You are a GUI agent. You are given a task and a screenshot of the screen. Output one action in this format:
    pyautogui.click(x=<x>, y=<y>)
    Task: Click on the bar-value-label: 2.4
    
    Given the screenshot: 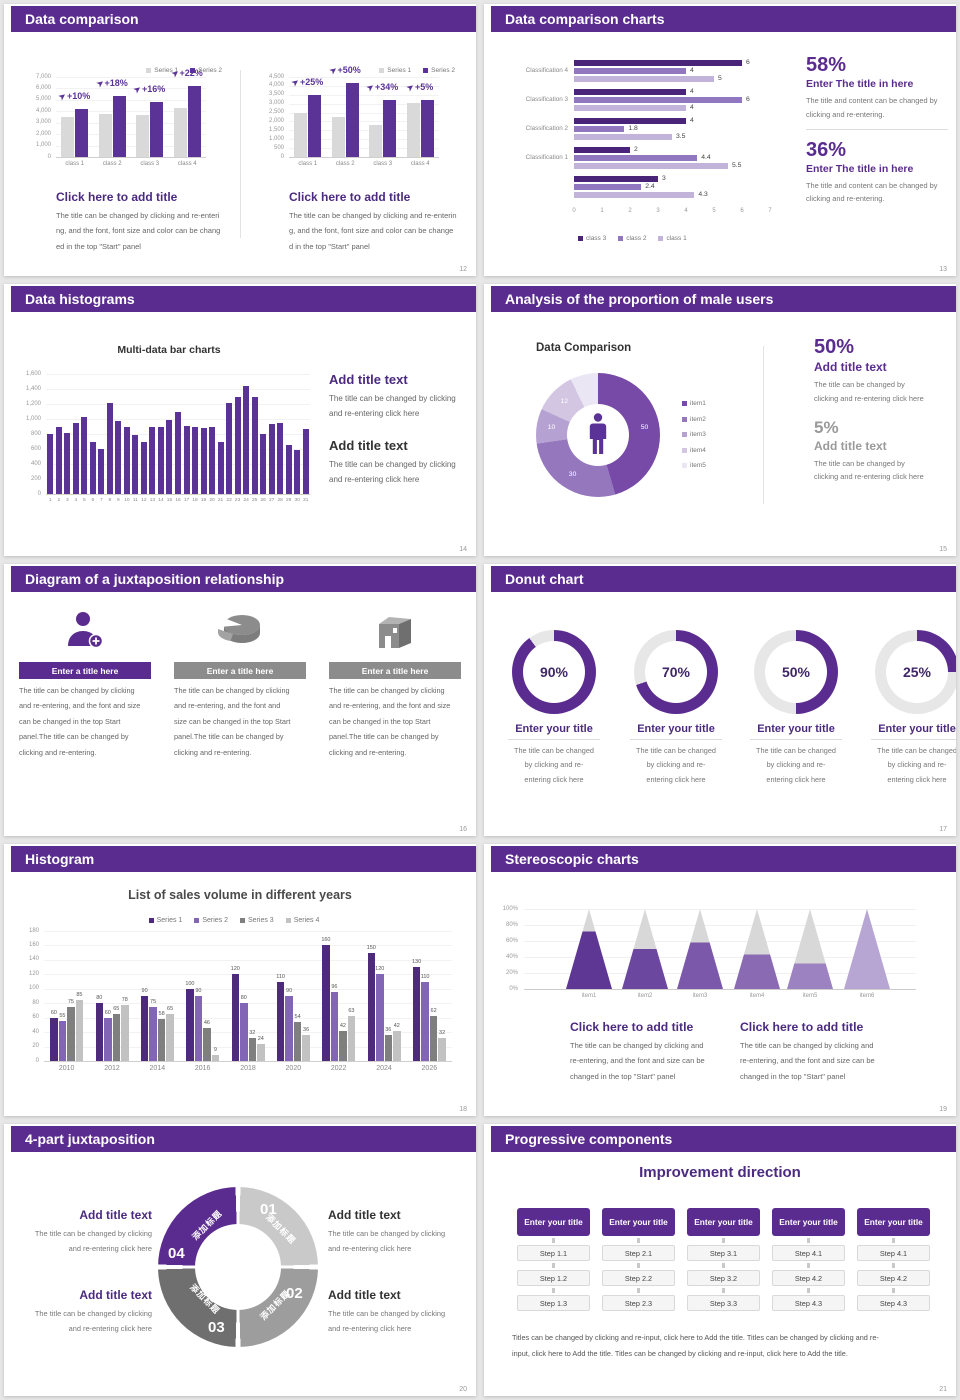 What is the action you would take?
    pyautogui.click(x=650, y=186)
    